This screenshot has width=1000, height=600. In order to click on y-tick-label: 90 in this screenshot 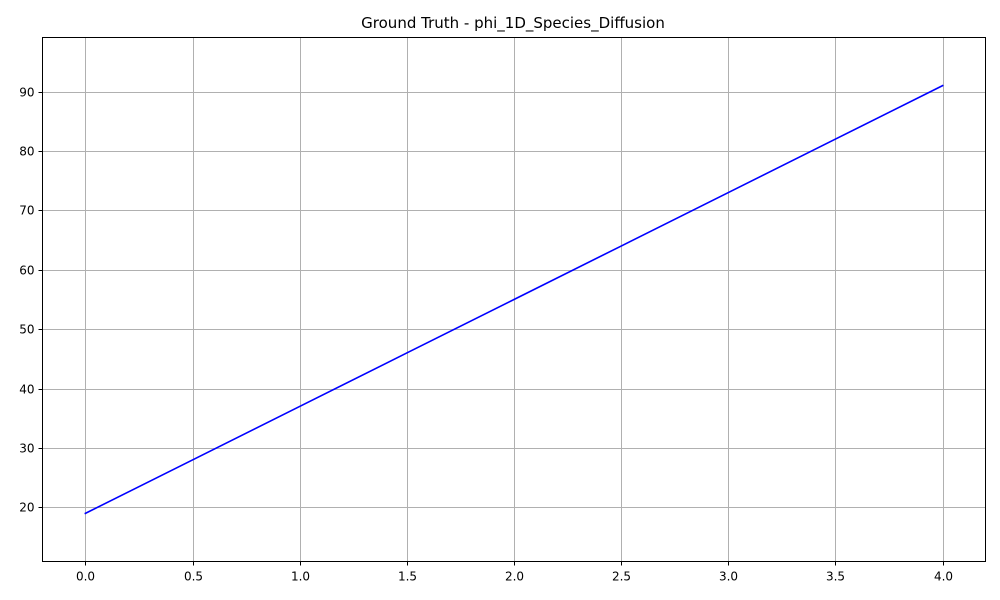, I will do `click(26, 93)`.